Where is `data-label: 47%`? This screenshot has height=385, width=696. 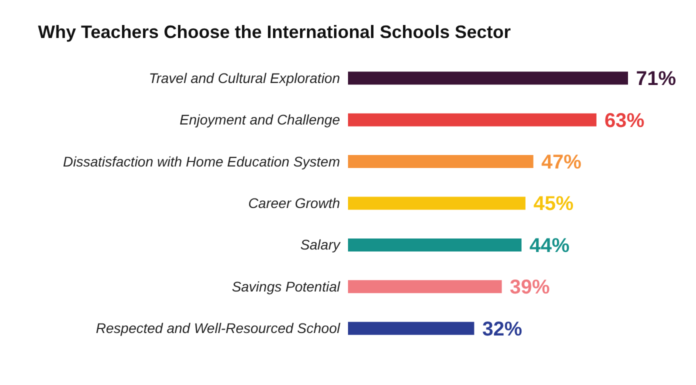 data-label: 47% is located at coordinates (561, 163).